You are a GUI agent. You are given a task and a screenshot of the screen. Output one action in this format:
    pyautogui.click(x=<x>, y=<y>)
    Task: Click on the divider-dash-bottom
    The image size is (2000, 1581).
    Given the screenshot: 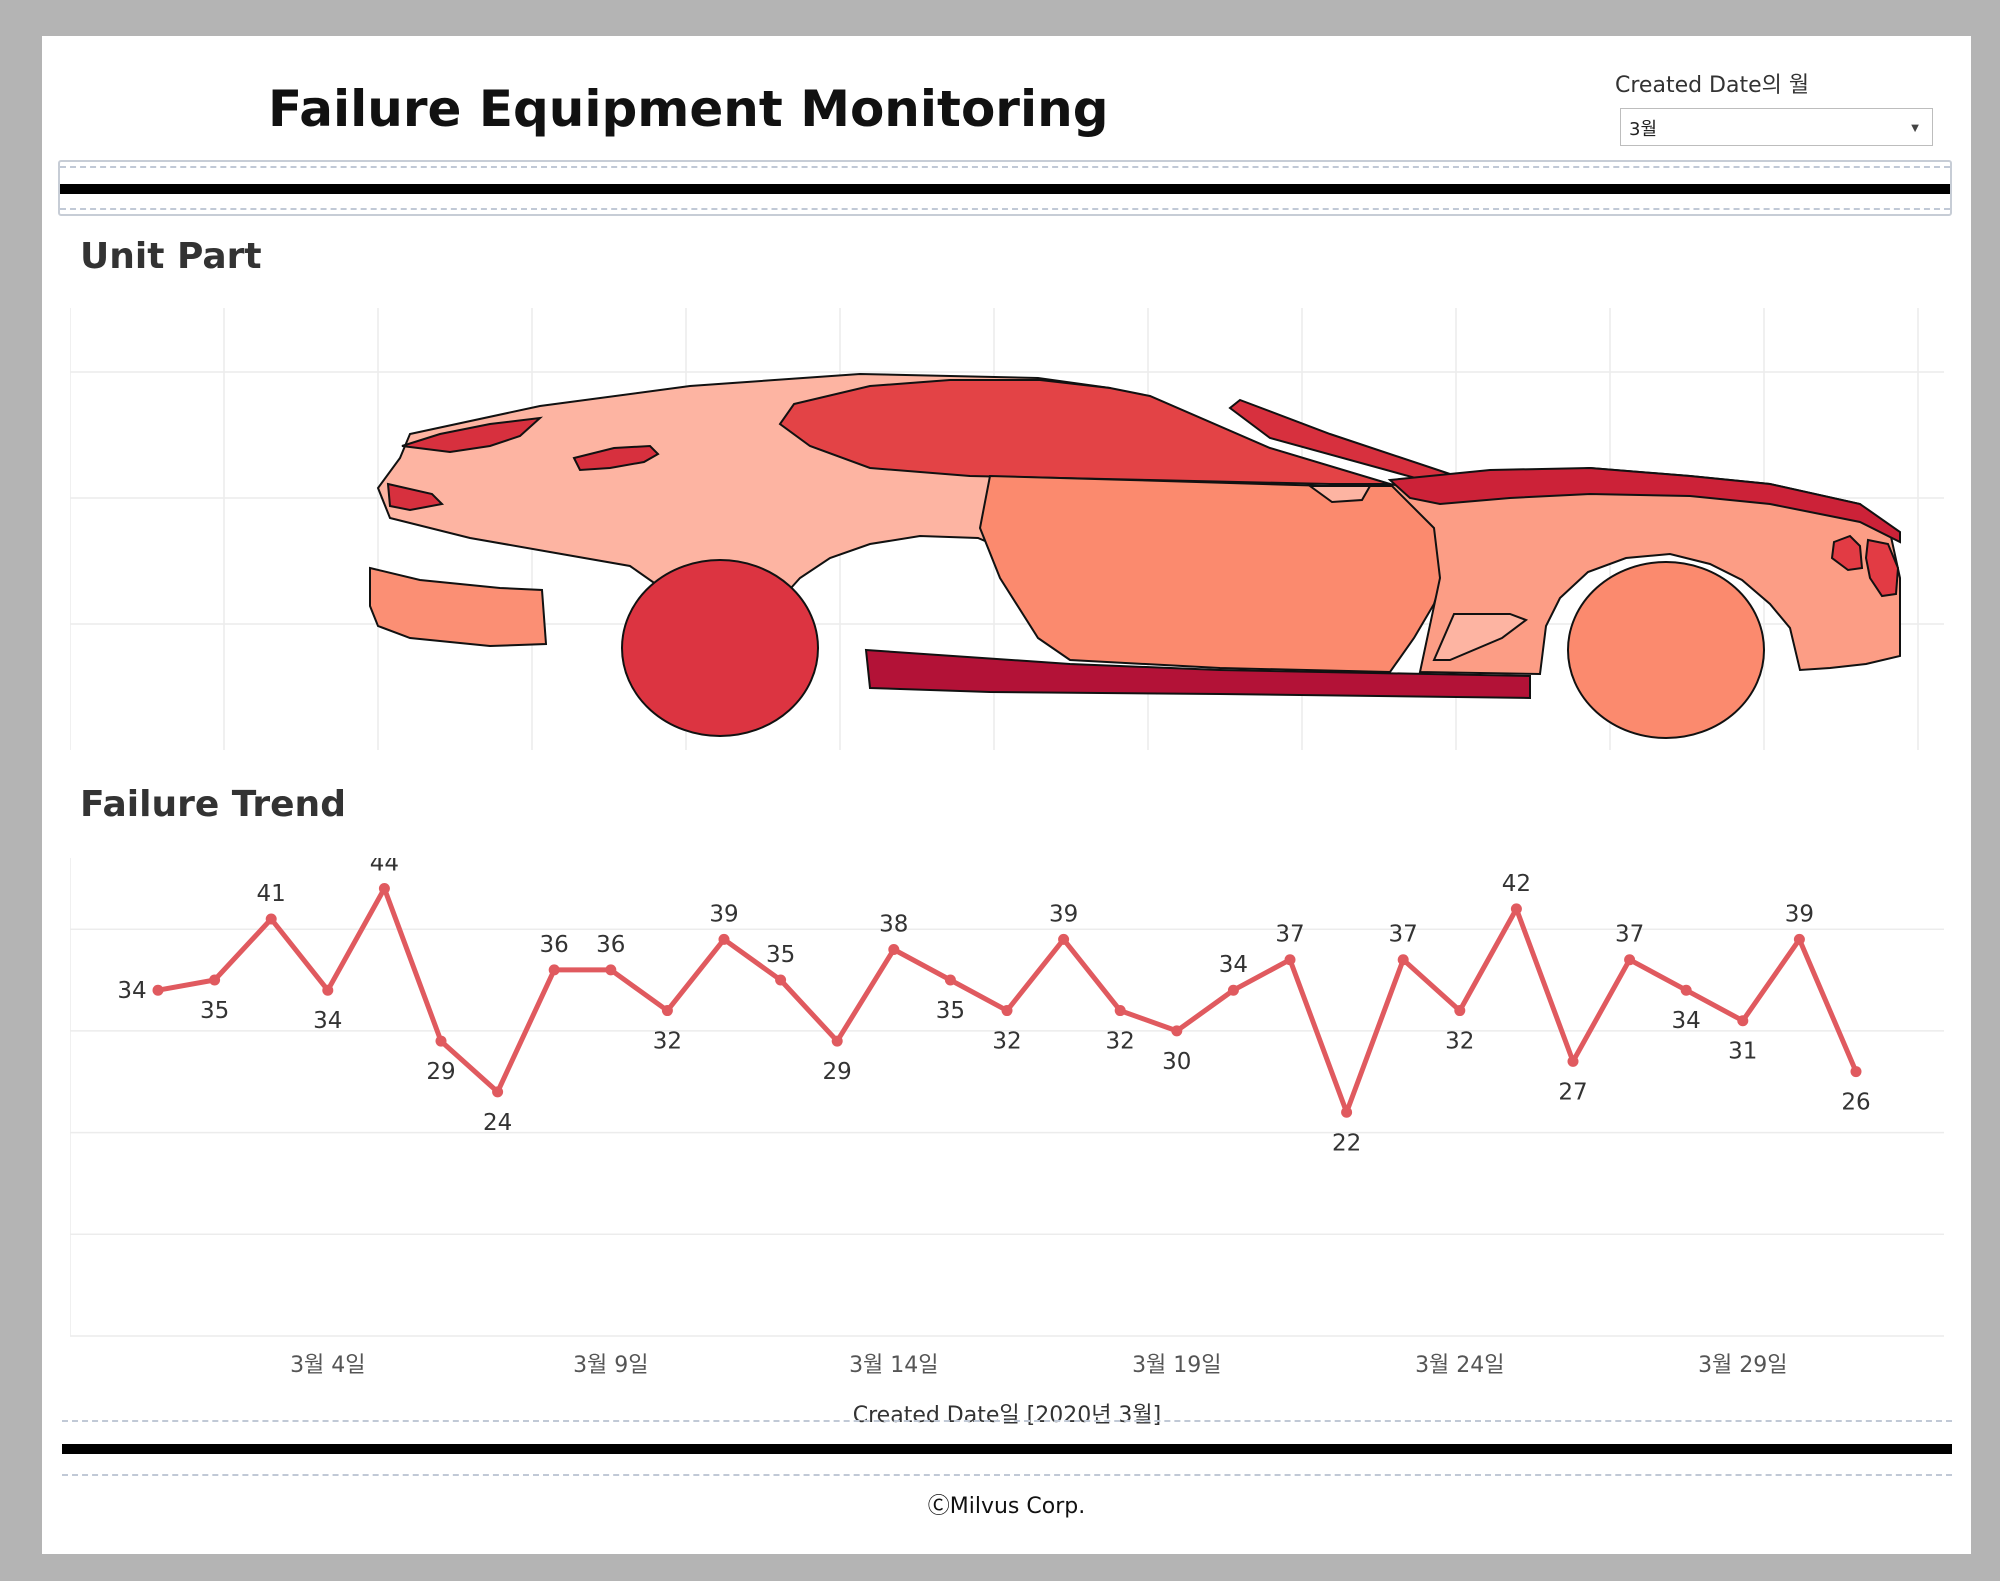 What is the action you would take?
    pyautogui.click(x=1005, y=209)
    